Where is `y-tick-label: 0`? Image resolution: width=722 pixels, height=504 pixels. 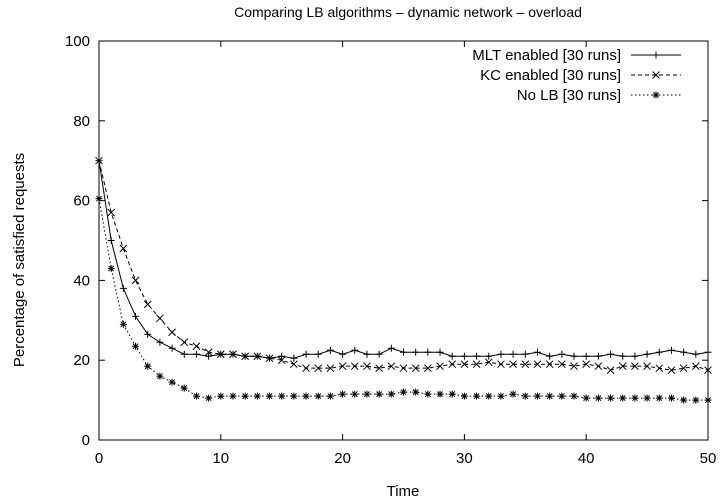
y-tick-label: 0 is located at coordinates (86, 440).